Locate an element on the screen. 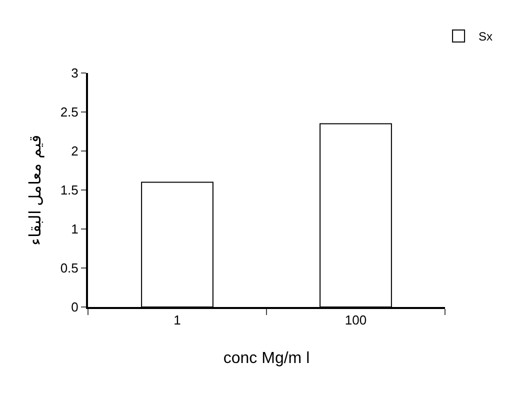 This screenshot has height=404, width=514. y-axis-title: قيم معامل البقاء is located at coordinates (36, 190).